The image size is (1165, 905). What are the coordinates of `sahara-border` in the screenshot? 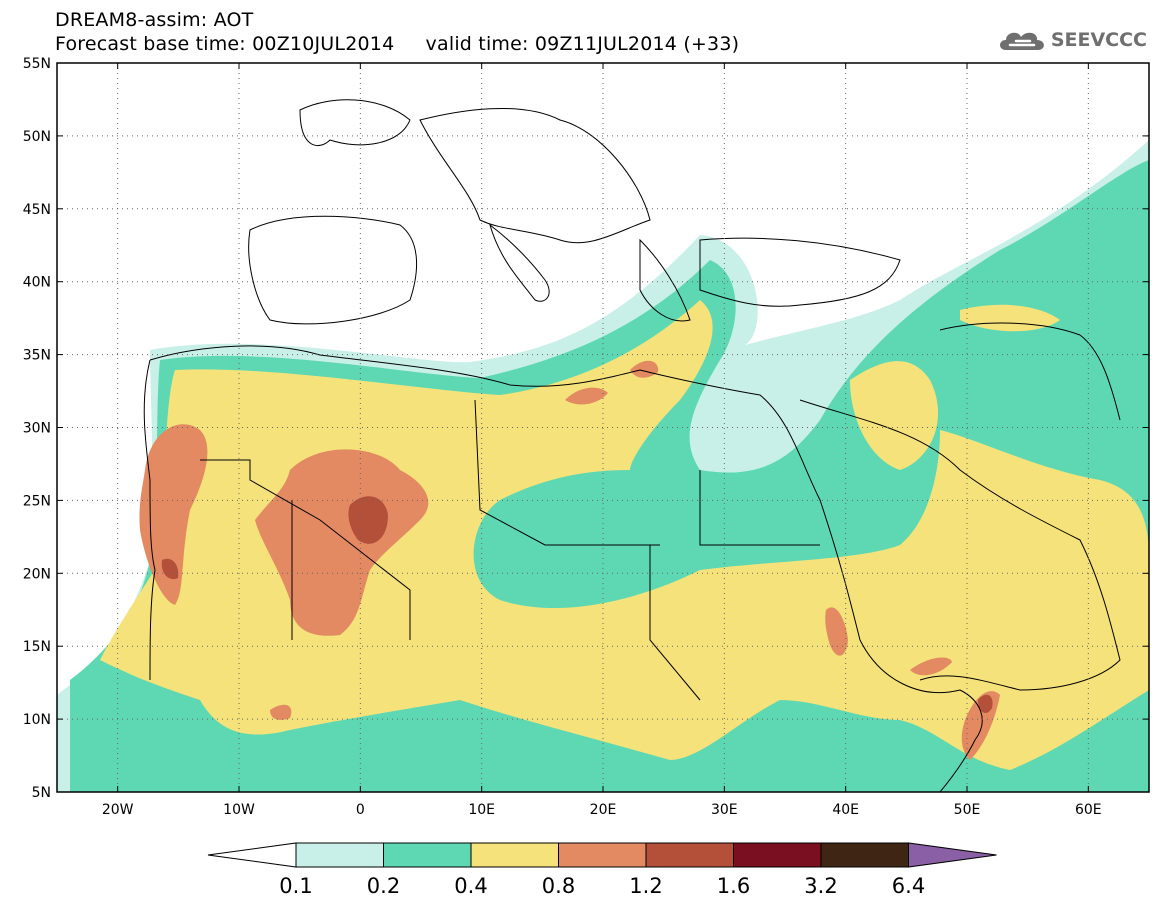 It's located at (305, 549).